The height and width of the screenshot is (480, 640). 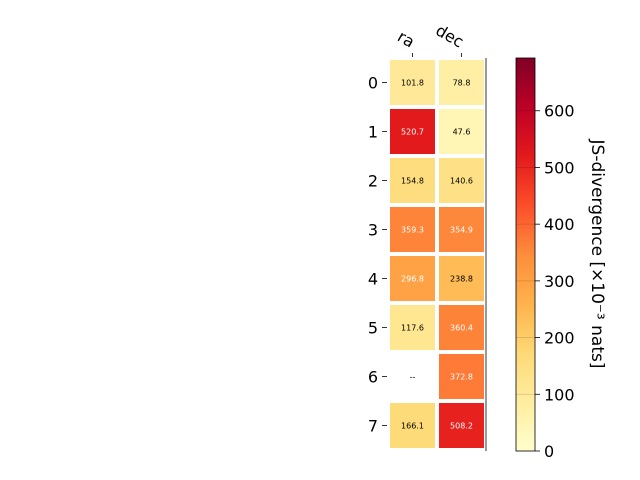 I want to click on row-label-5: 5, so click(x=373, y=328).